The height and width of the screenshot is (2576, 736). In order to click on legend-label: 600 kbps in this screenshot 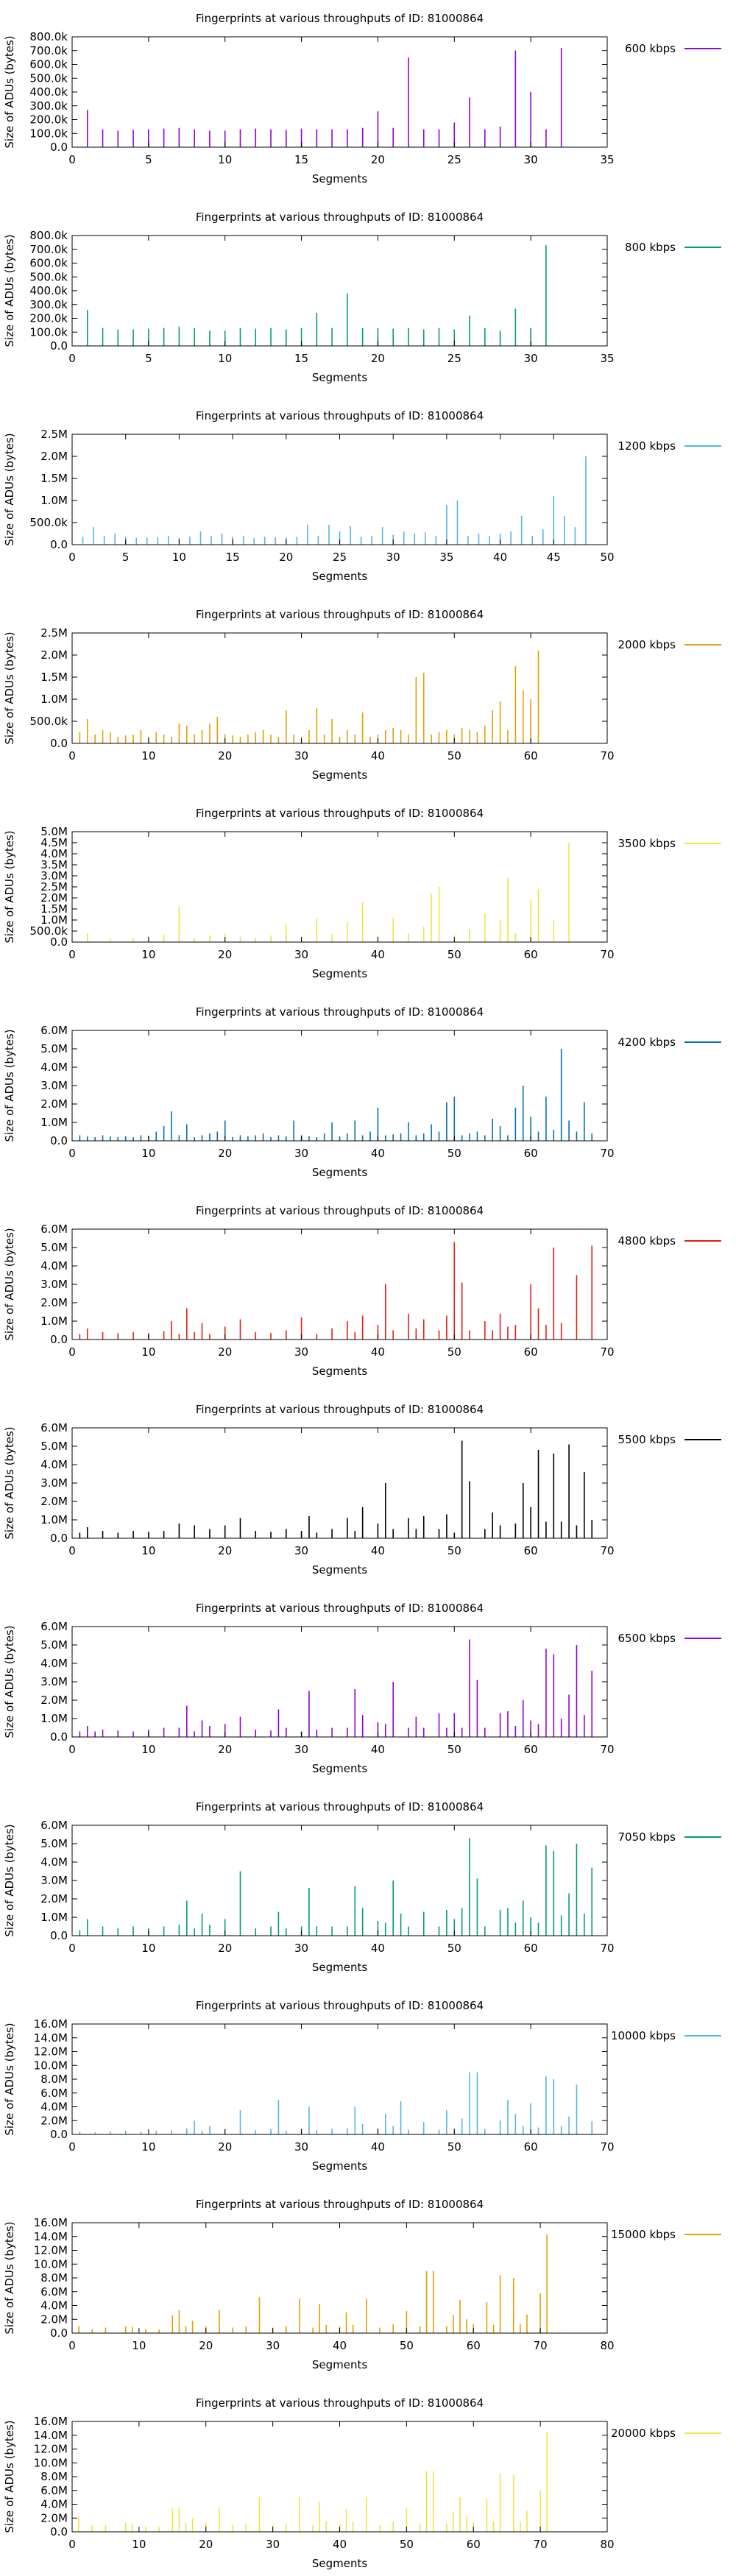, I will do `click(650, 48)`.